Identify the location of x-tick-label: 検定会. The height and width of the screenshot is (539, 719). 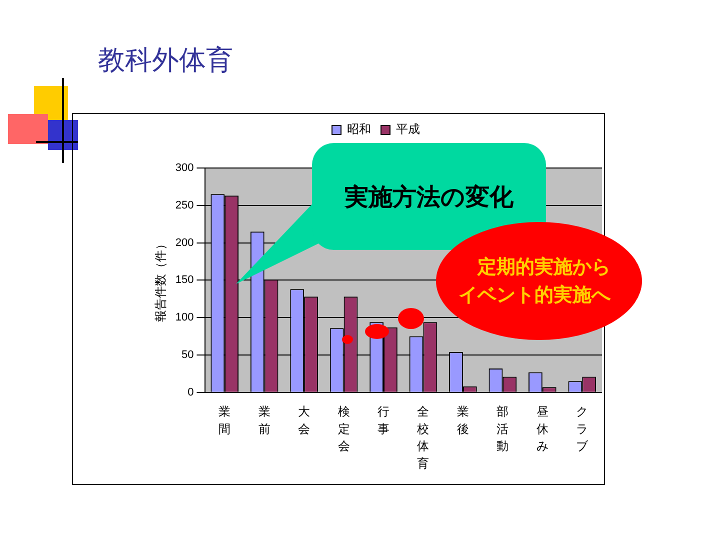
(344, 429).